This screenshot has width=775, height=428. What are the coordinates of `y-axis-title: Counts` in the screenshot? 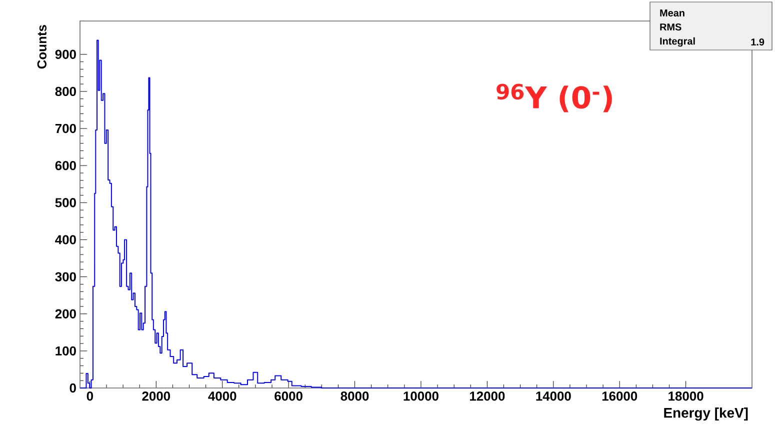 It's located at (41, 47).